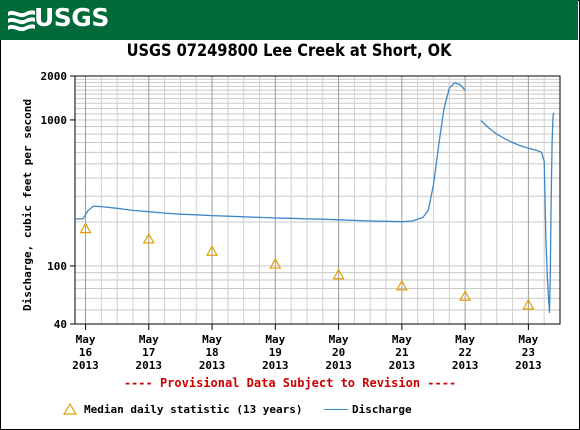 This screenshot has width=580, height=430. I want to click on x-tick-label: 18, so click(211, 352).